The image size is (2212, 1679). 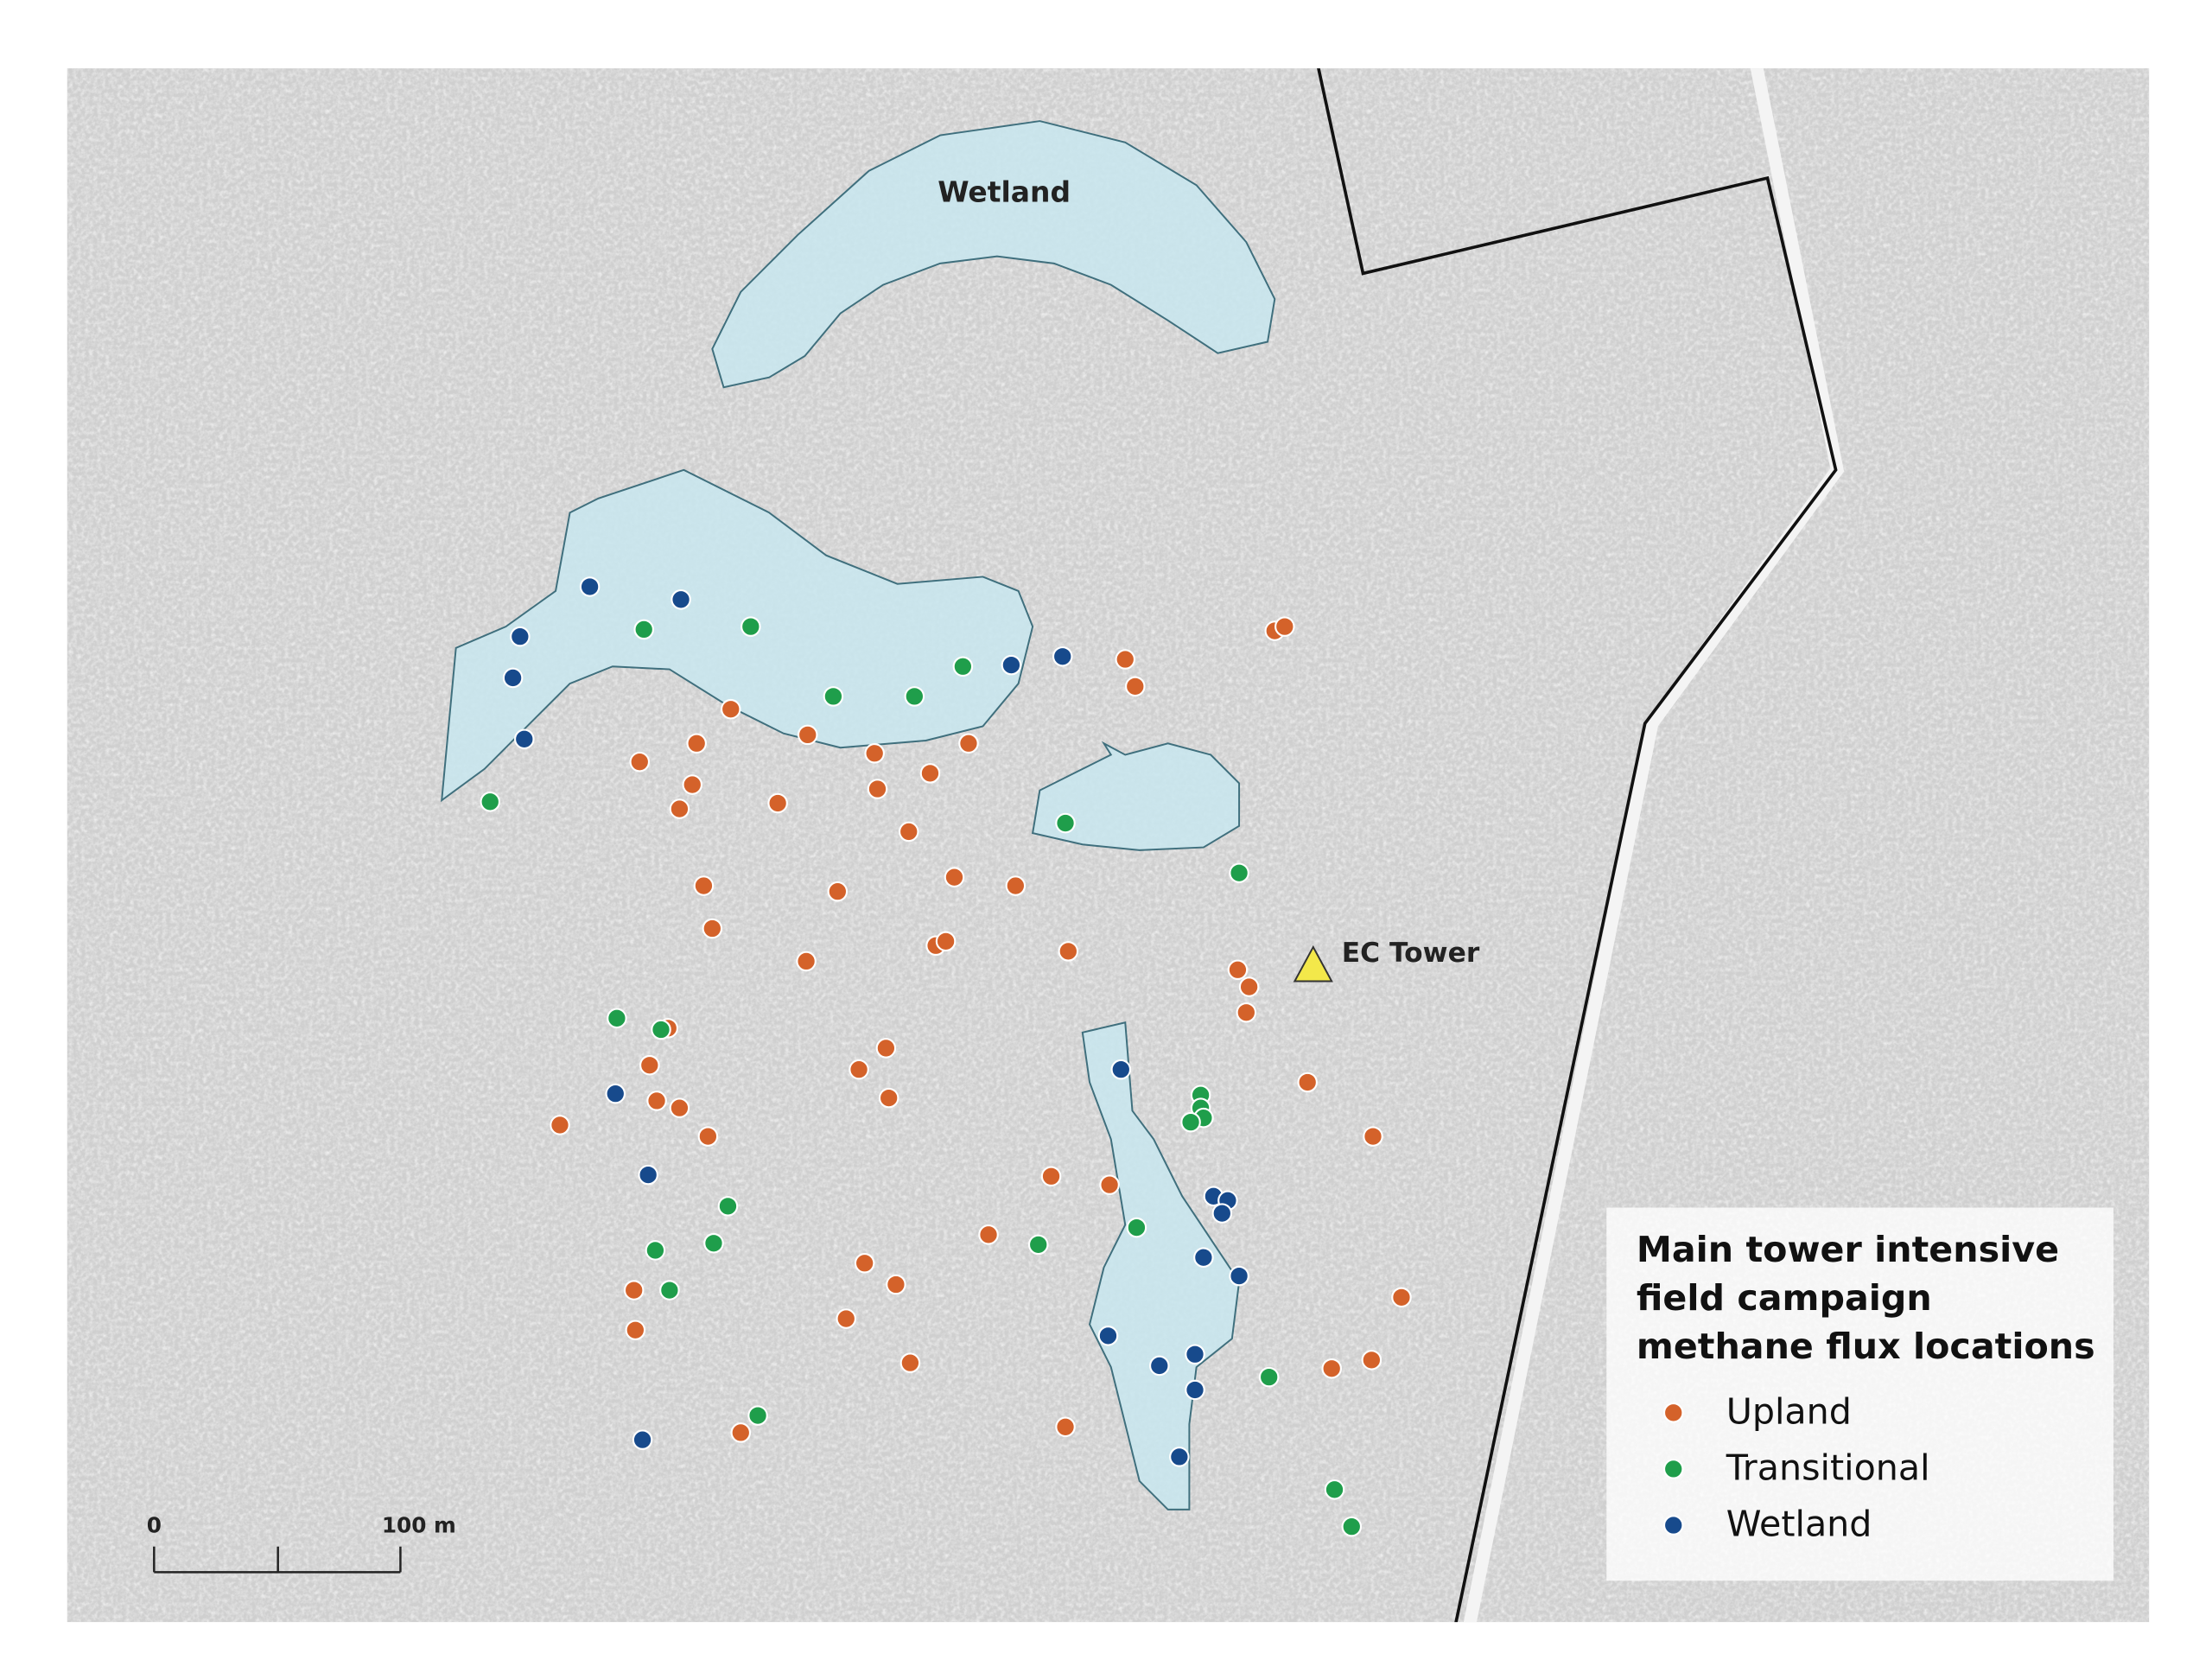 I want to click on scale-bar: 0 100 m, so click(x=301, y=1543).